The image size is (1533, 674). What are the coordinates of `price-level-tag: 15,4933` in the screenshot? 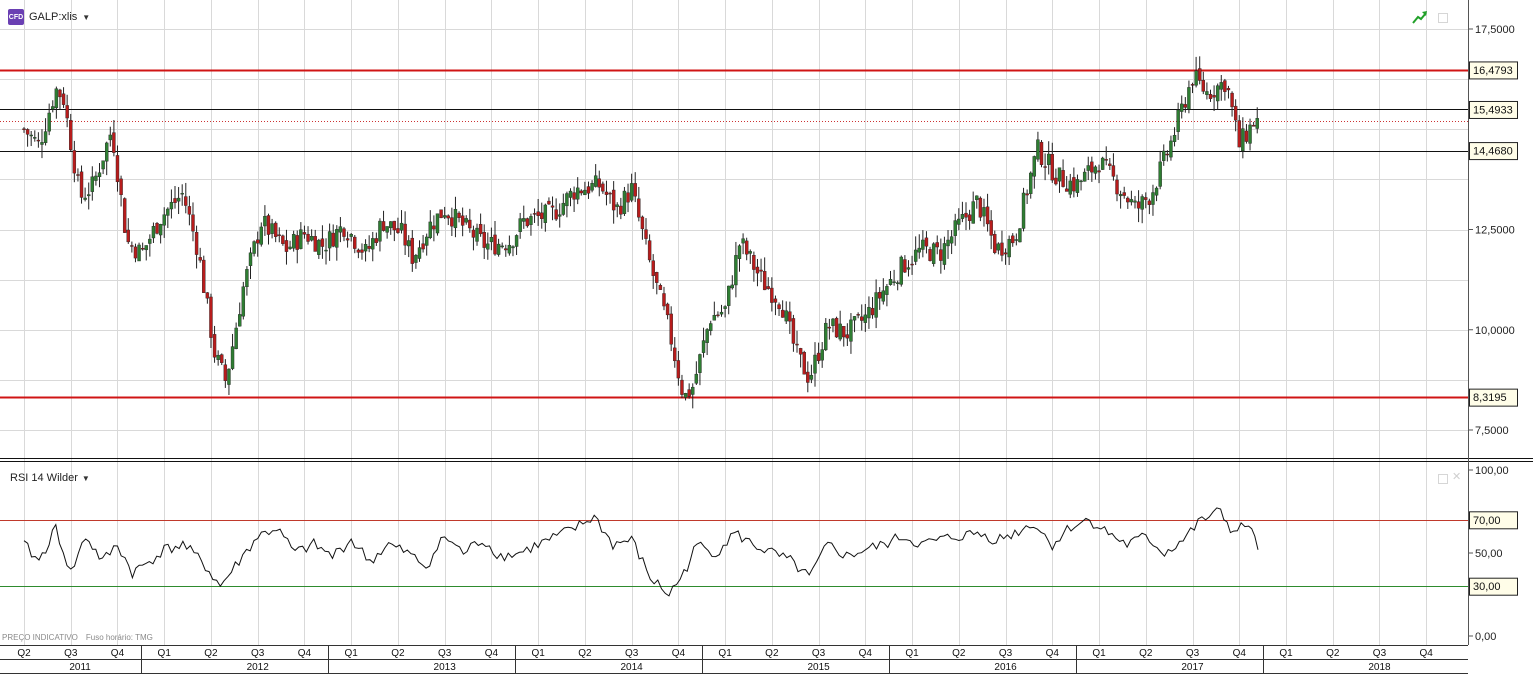 It's located at (1493, 109).